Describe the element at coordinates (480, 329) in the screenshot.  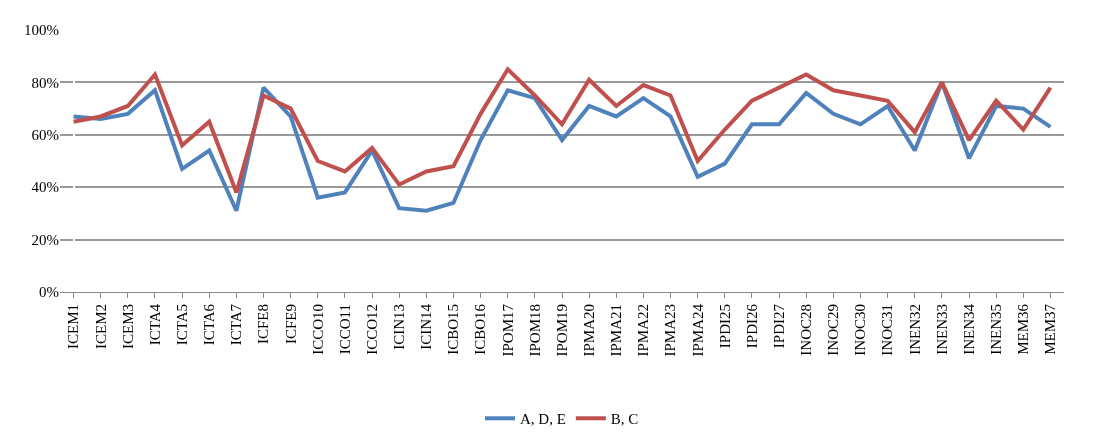
I see `x-tick-label: ICBO16` at that location.